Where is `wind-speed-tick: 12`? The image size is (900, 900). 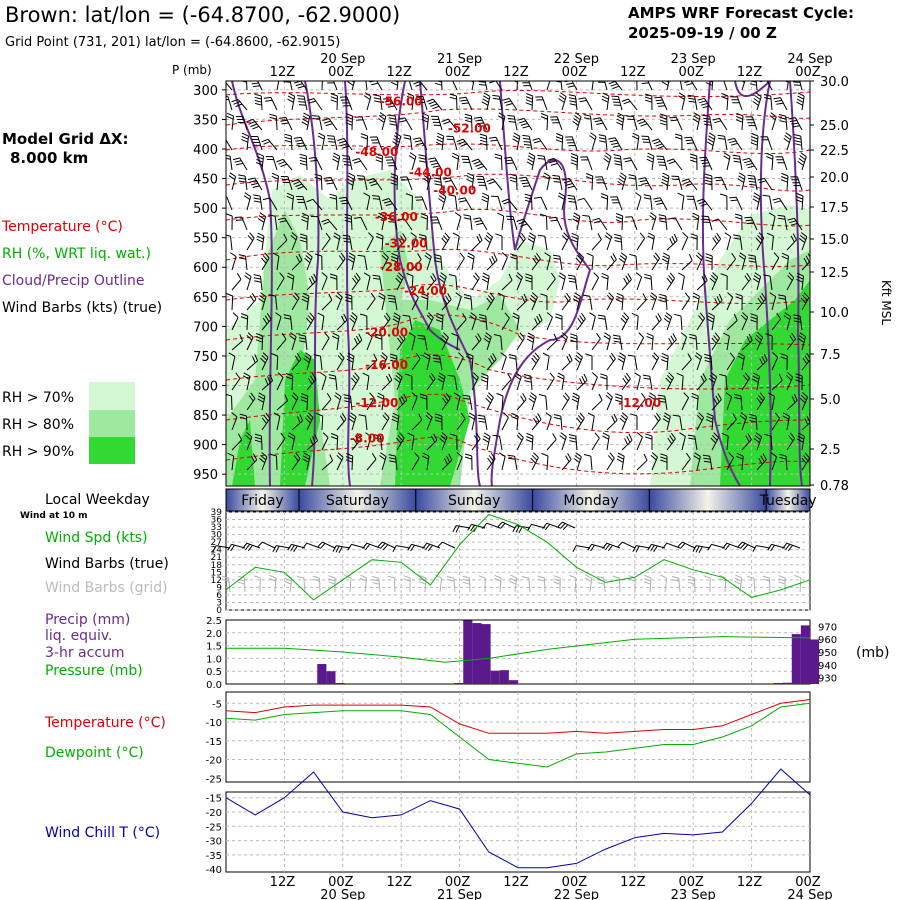
wind-speed-tick: 12 is located at coordinates (216, 581).